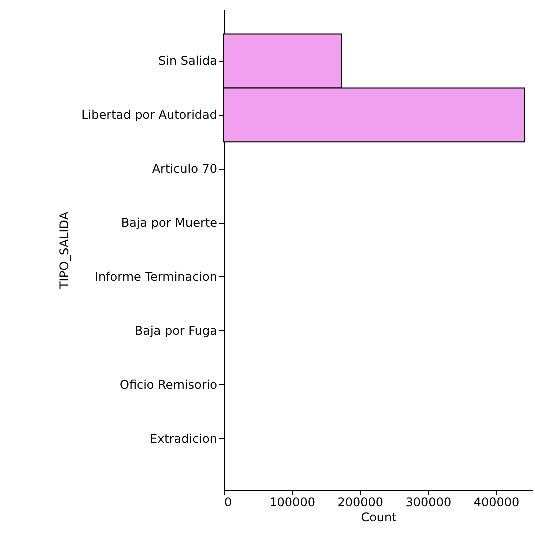  Describe the element at coordinates (169, 385) in the screenshot. I see `y-tick-label: Oficio Remisorio` at that location.